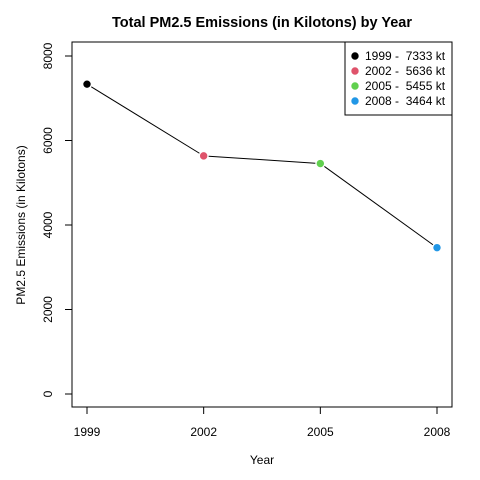 Image resolution: width=480 pixels, height=480 pixels. Describe the element at coordinates (262, 460) in the screenshot. I see `x-axis-label: Year` at that location.